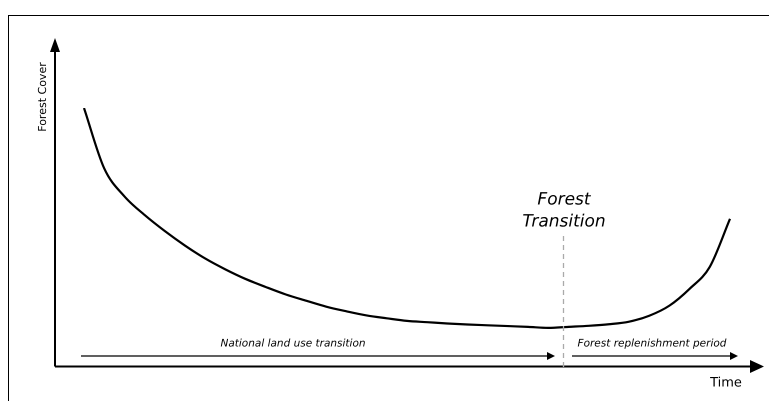 The height and width of the screenshot is (403, 773). I want to click on annotation: Forest Transition, so click(564, 210).